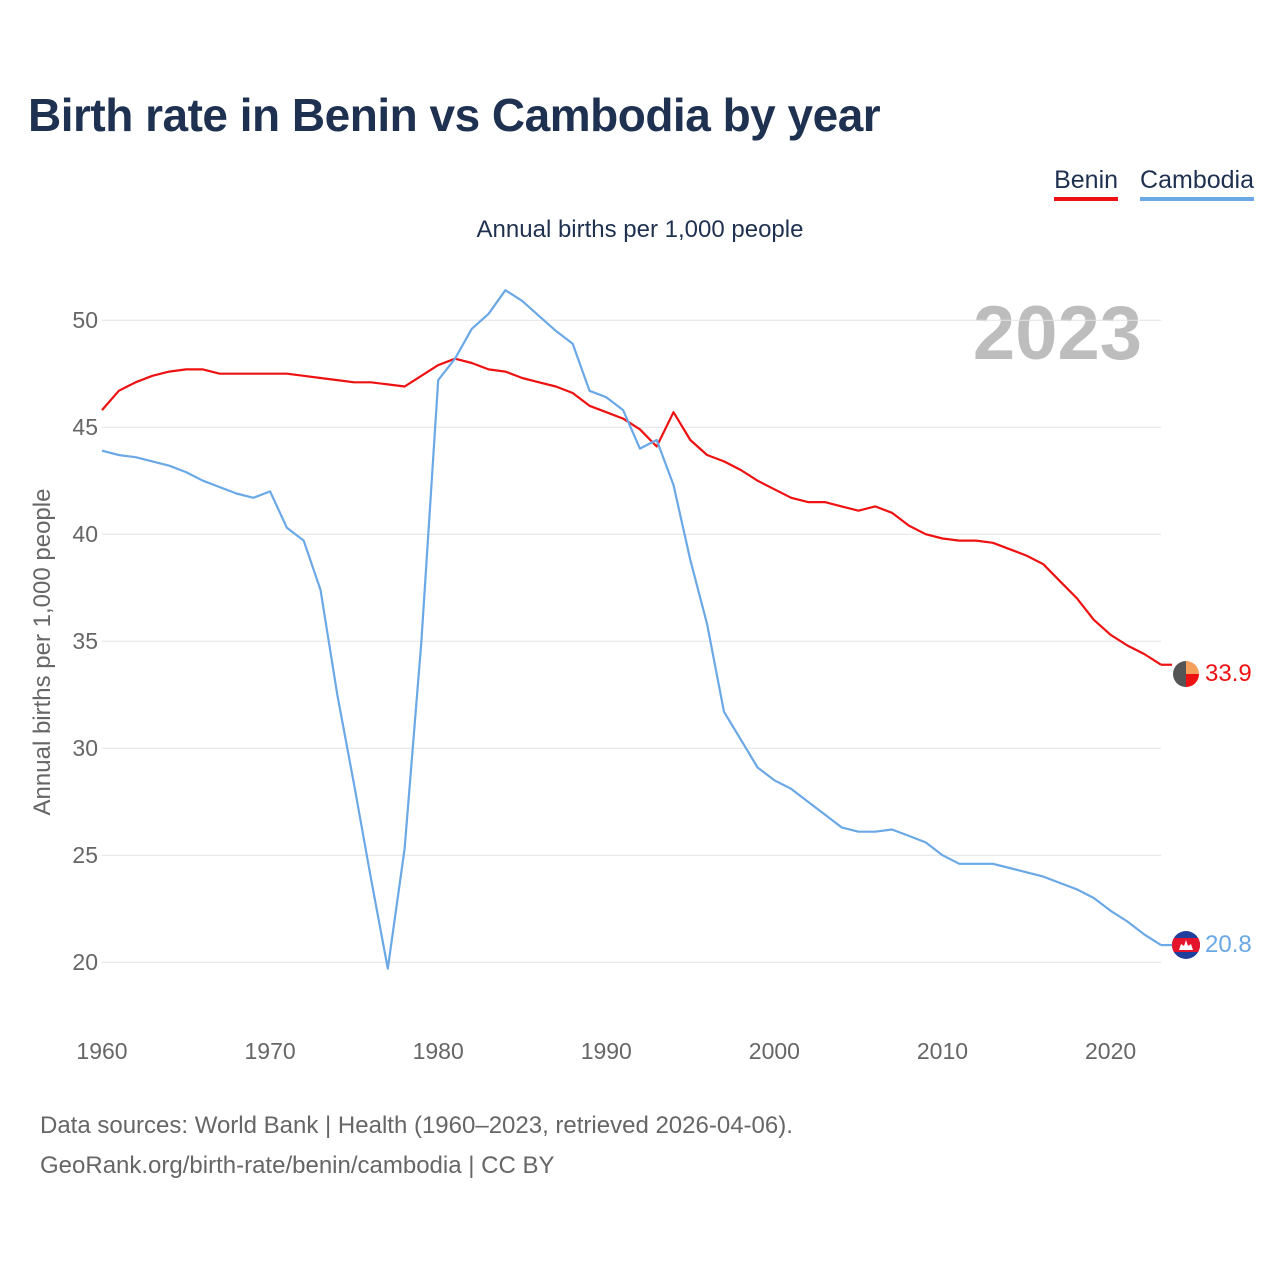  I want to click on benin-end-value: 33.9, so click(1228, 673).